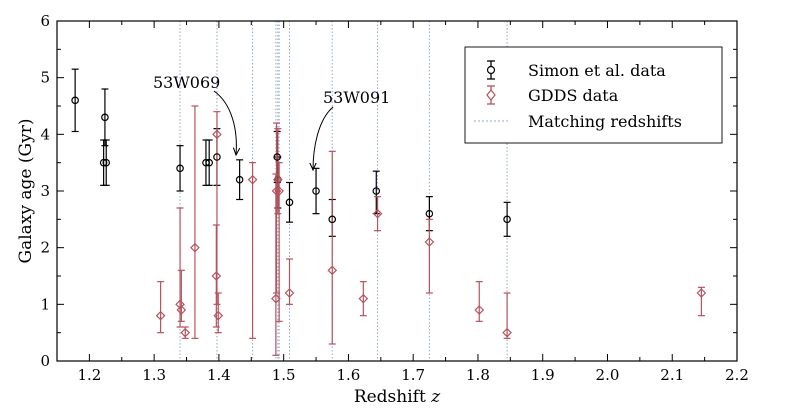 This screenshot has width=789, height=411. What do you see at coordinates (271, 121) in the screenshot?
I see `annotations: 53W069 53W091` at bounding box center [271, 121].